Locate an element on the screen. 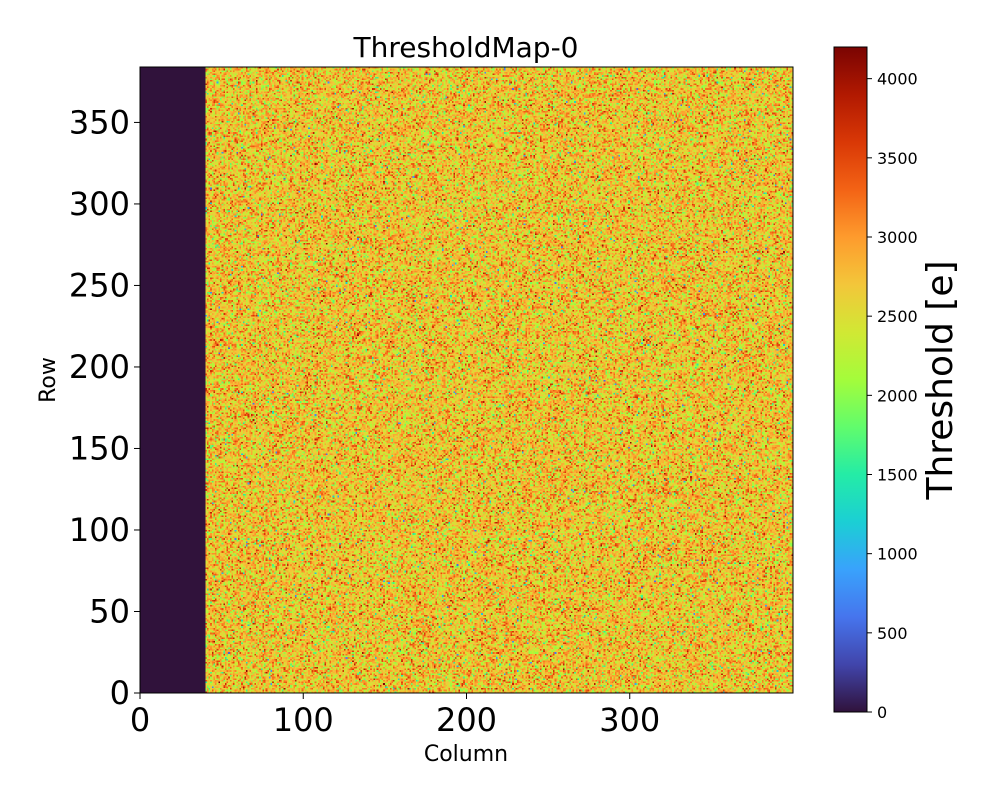 The height and width of the screenshot is (800, 1000). y-tick-label: 250 is located at coordinates (99, 285).